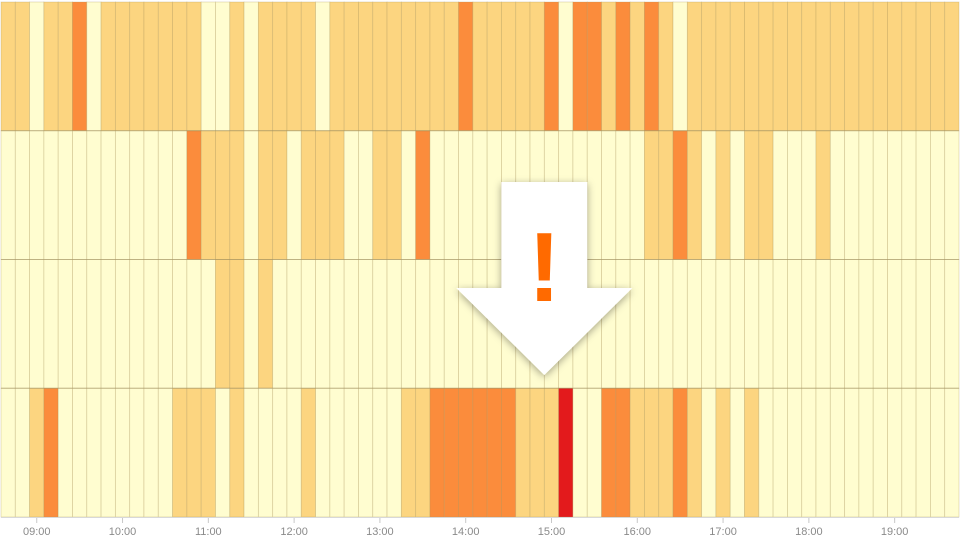 The width and height of the screenshot is (960, 545). What do you see at coordinates (544, 267) in the screenshot?
I see `exclamation-icon: !` at bounding box center [544, 267].